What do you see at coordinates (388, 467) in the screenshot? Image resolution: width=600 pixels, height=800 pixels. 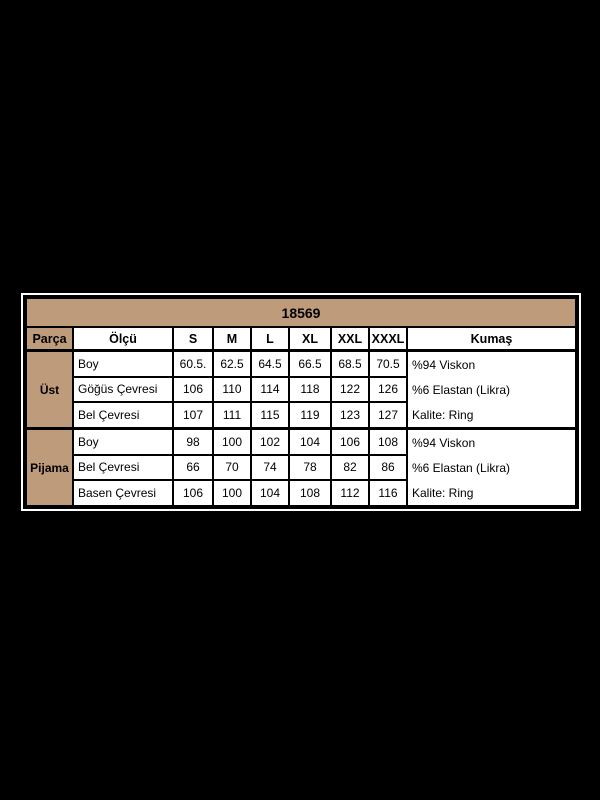 I see `size-value: 86` at bounding box center [388, 467].